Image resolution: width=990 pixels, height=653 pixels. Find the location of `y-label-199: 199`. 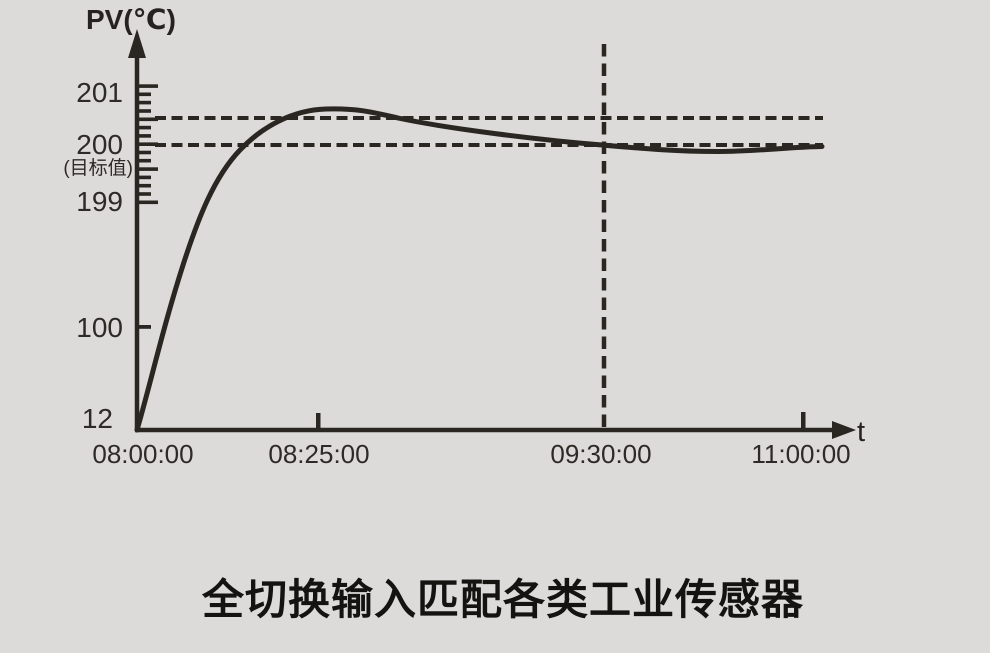

y-label-199: 199 is located at coordinates (99, 201).